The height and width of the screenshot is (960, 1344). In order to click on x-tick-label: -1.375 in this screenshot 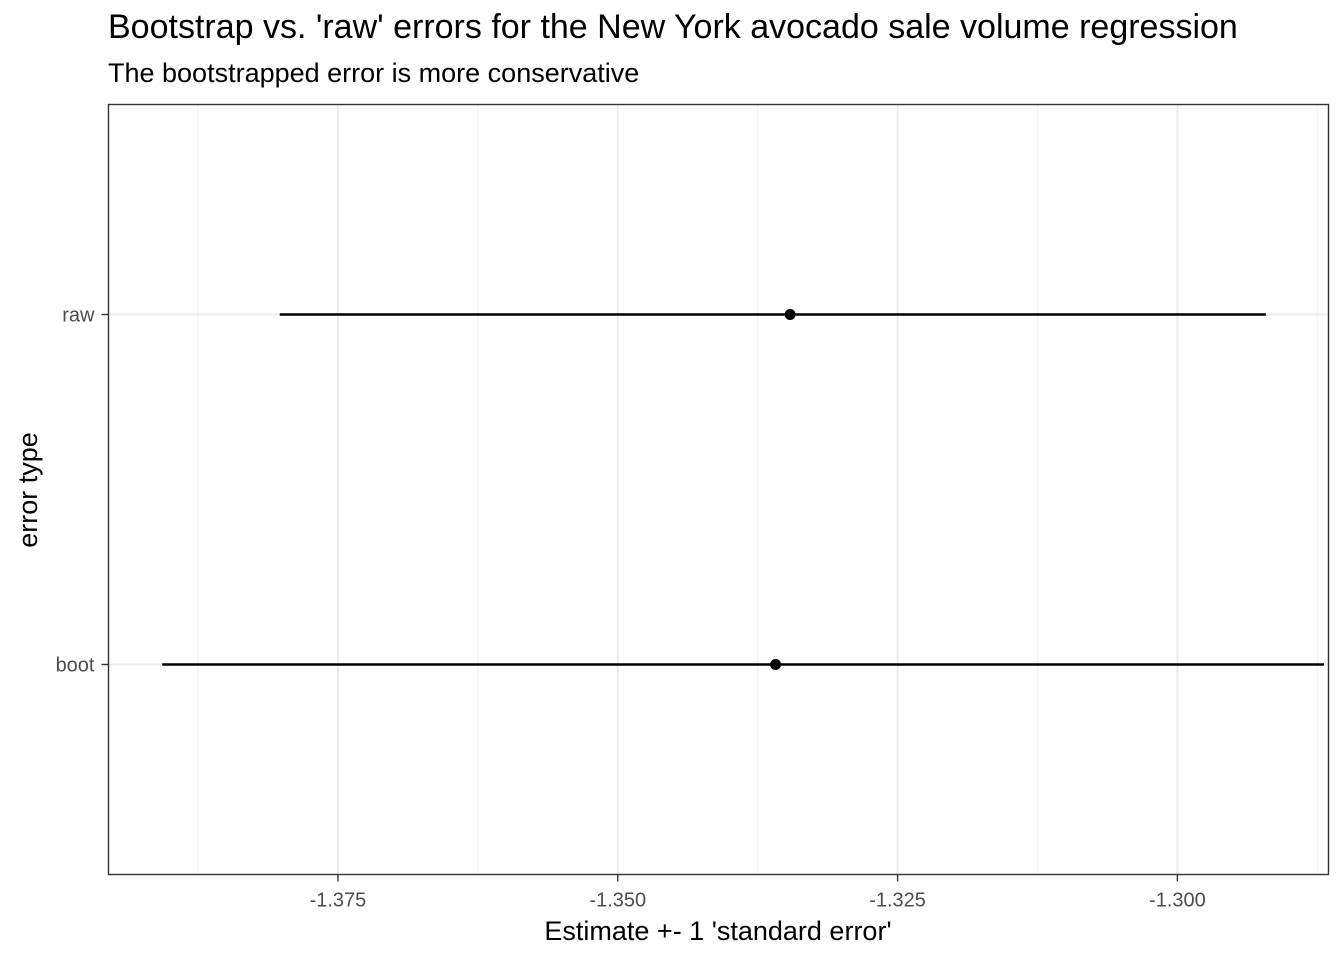, I will do `click(338, 901)`.